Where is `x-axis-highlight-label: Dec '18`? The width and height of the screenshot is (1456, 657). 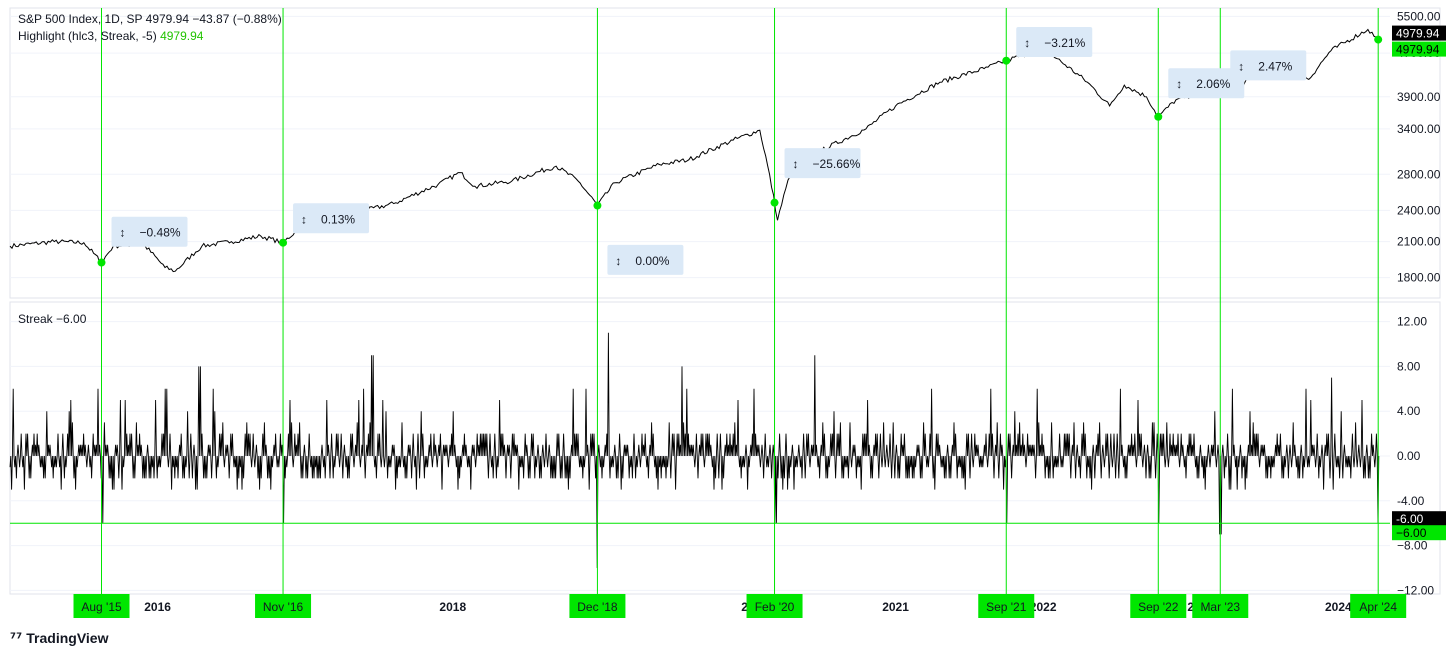
x-axis-highlight-label: Dec '18 is located at coordinates (597, 607).